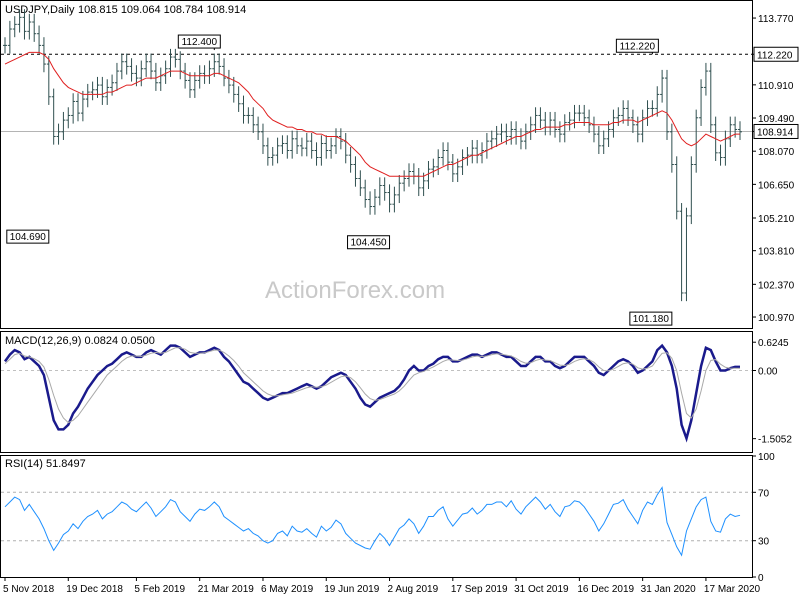 Image resolution: width=800 pixels, height=600 pixels. I want to click on y-tick-label: 105.210, so click(776, 219).